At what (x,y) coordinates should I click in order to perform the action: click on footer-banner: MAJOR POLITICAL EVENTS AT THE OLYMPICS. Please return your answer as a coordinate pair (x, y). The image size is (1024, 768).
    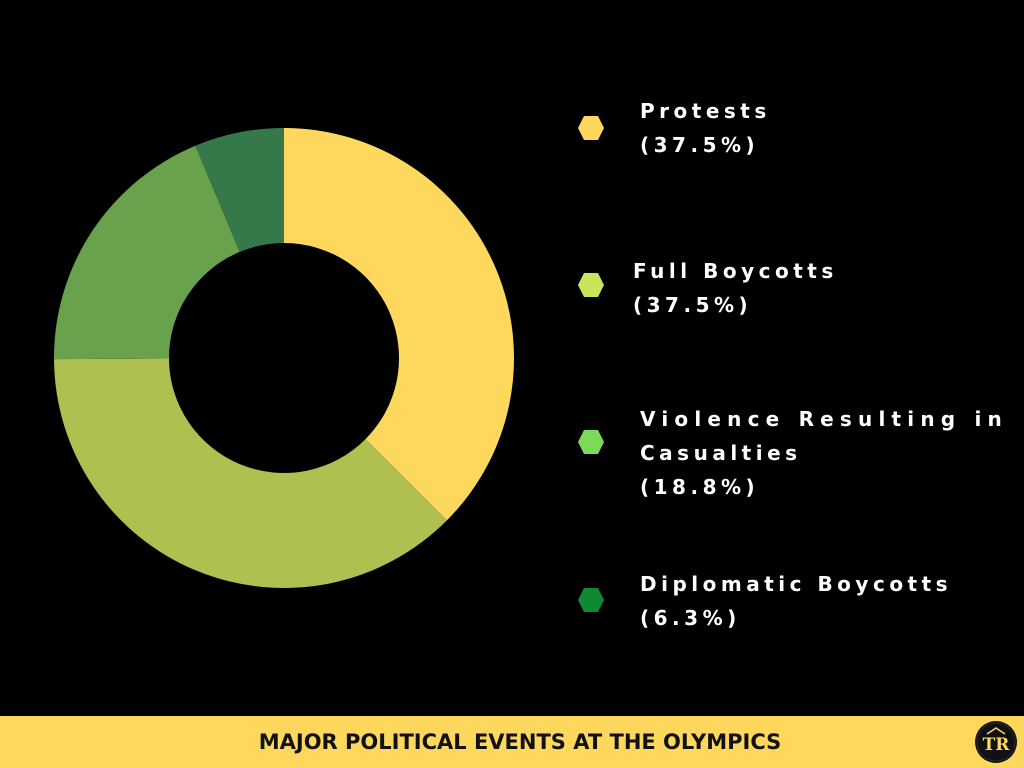
    Looking at the image, I should click on (512, 742).